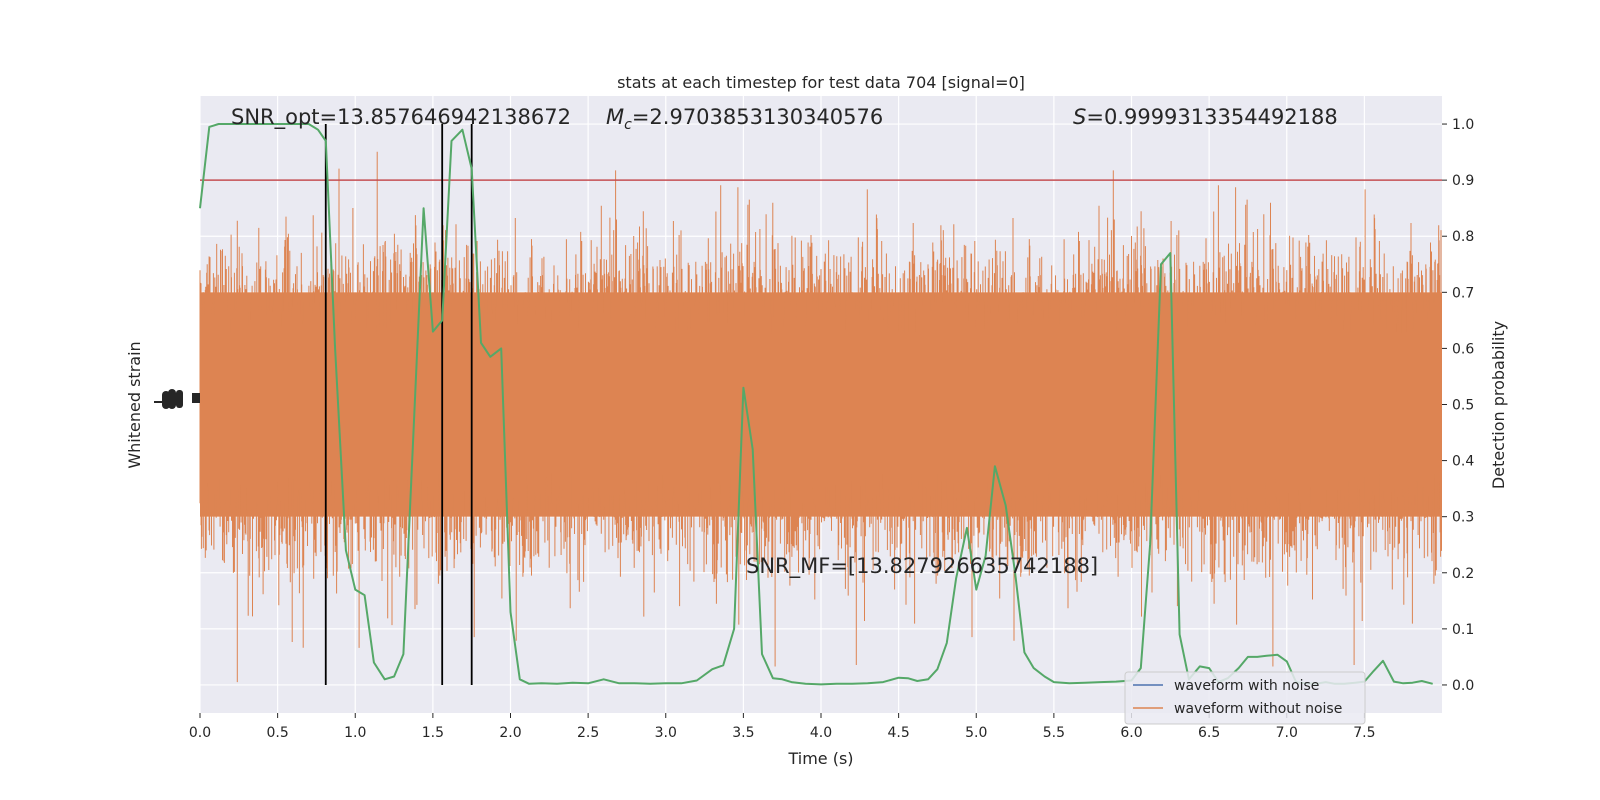  I want to click on snr-opt-annotation: SNR_opt=13.857646942138672, so click(401, 117).